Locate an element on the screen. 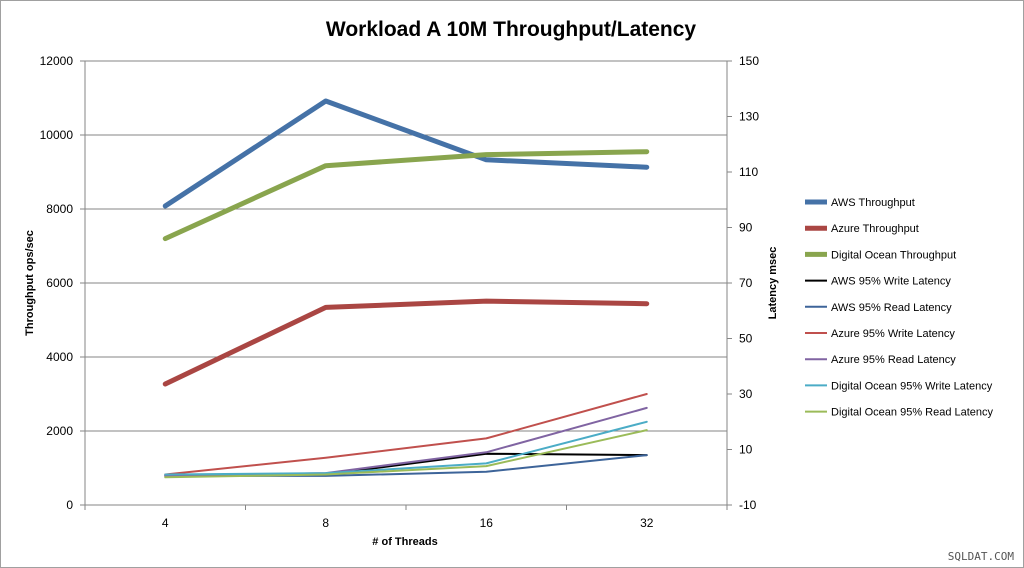  legend-label: Digital Ocean 95% Write Latency is located at coordinates (912, 386).